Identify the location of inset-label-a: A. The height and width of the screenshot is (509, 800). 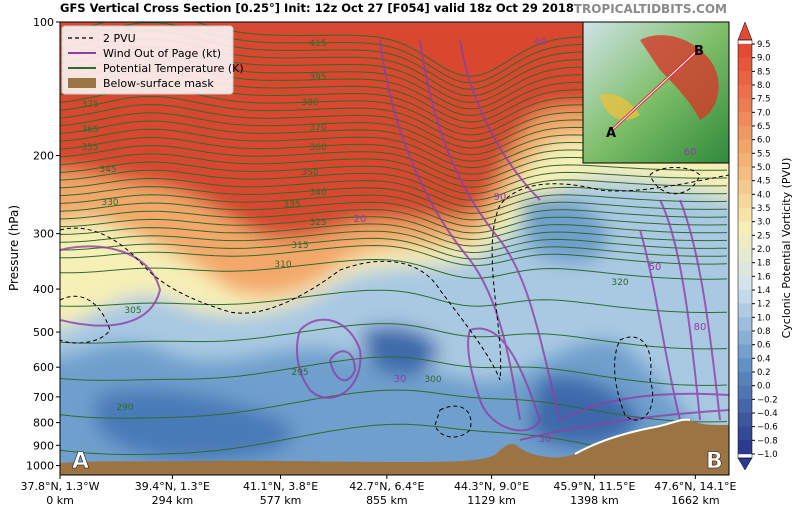
(611, 133).